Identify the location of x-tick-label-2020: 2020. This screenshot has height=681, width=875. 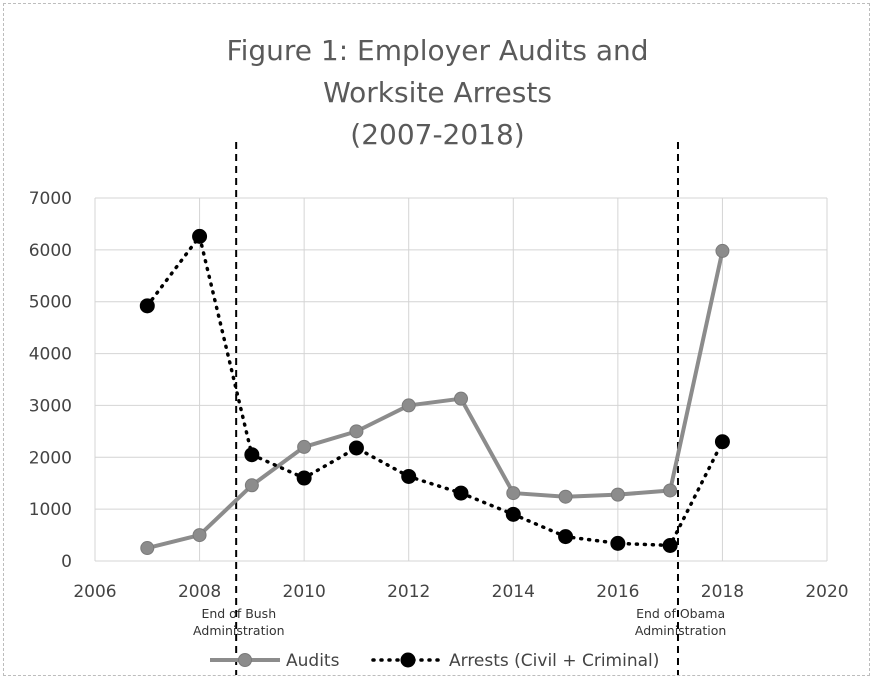
(826, 592).